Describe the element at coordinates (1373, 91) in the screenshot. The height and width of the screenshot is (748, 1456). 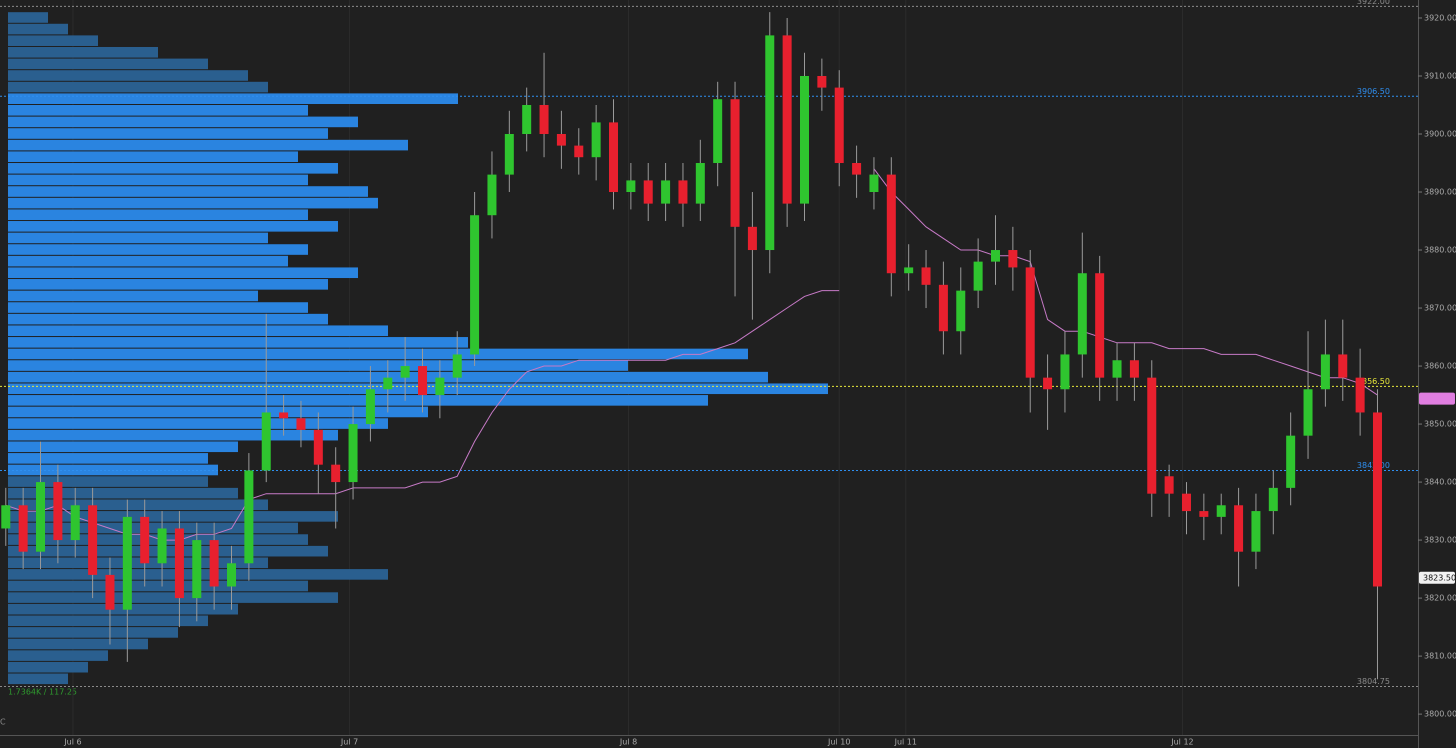
I see `level-label: 3906.50` at that location.